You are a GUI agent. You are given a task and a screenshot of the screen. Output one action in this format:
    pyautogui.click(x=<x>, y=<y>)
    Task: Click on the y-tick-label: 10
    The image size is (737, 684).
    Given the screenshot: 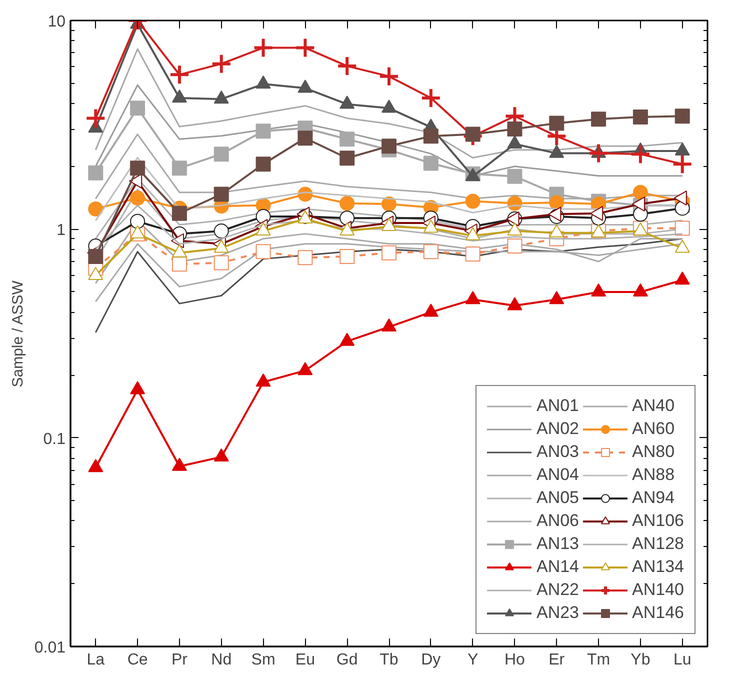 What is the action you would take?
    pyautogui.click(x=57, y=22)
    